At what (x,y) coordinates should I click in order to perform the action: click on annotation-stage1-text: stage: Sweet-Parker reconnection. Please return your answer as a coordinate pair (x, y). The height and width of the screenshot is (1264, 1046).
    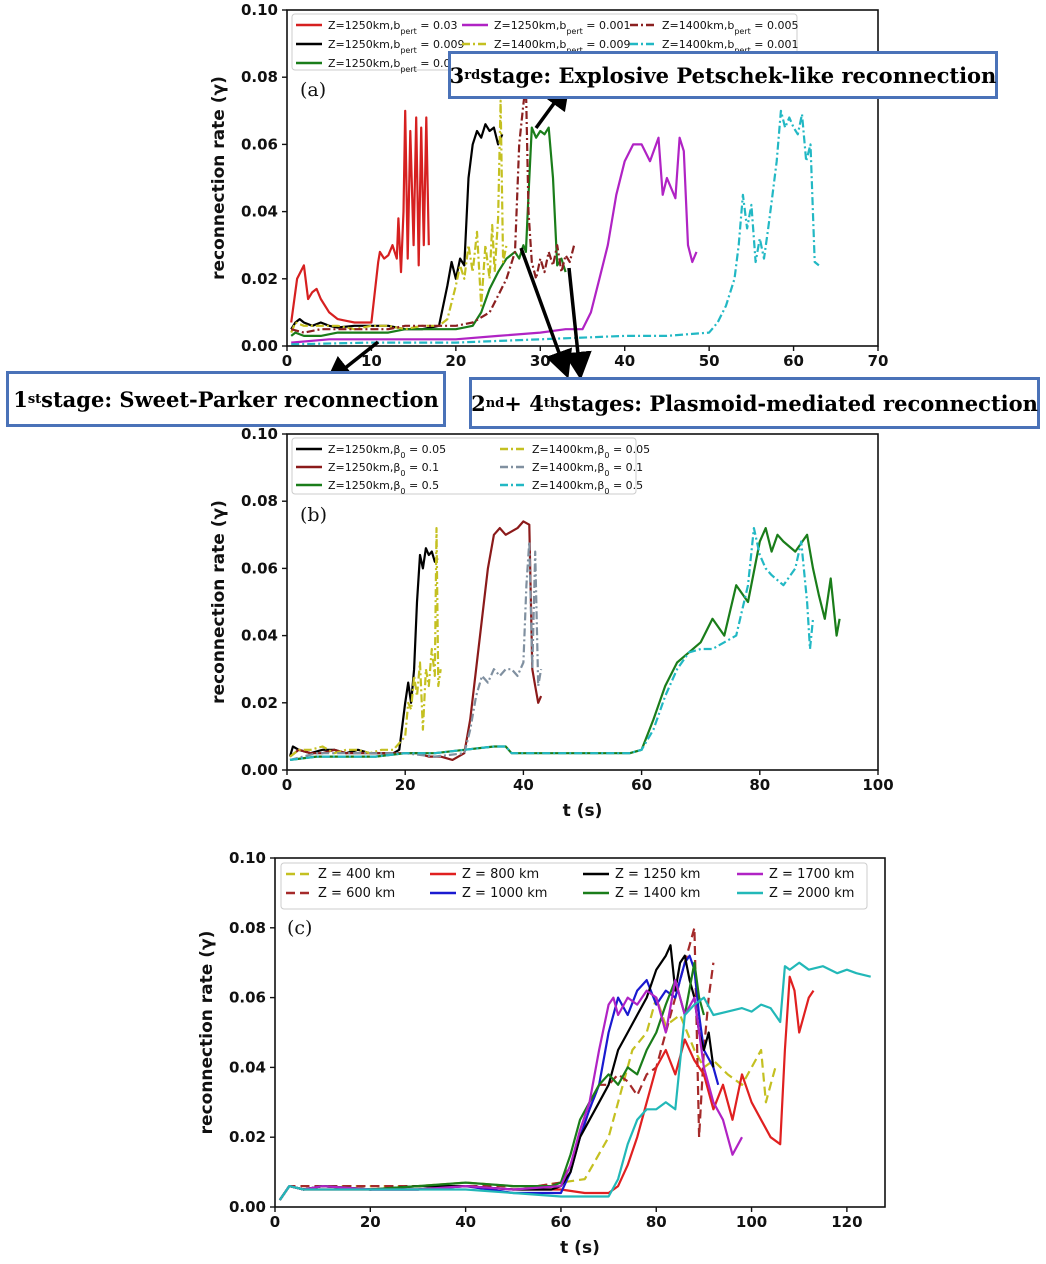
    Looking at the image, I should click on (240, 399).